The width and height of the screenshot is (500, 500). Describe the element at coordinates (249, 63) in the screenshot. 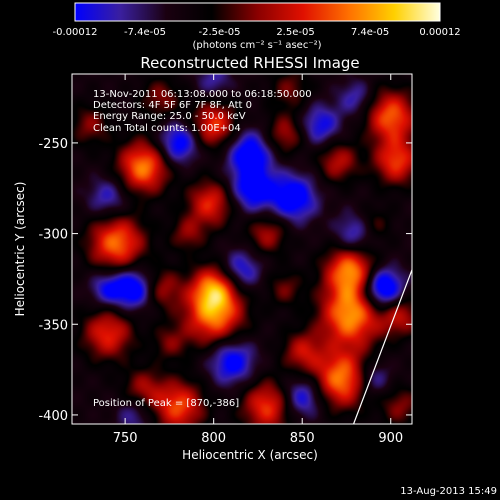

I see `chart-title: Reconstructed RHESSI Image` at that location.